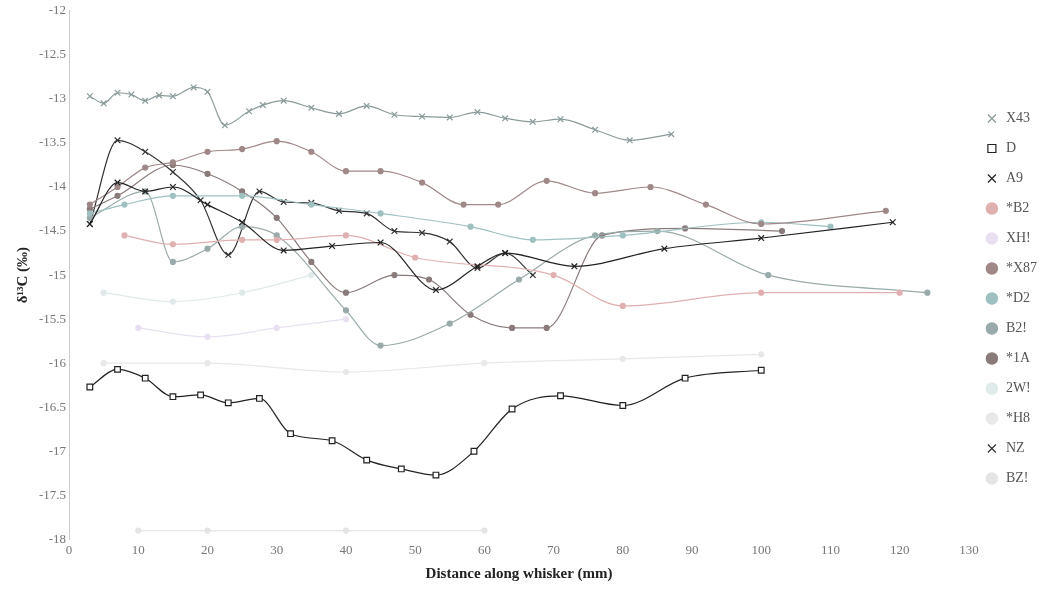  What do you see at coordinates (554, 549) in the screenshot?
I see `x-tick-label: 70` at bounding box center [554, 549].